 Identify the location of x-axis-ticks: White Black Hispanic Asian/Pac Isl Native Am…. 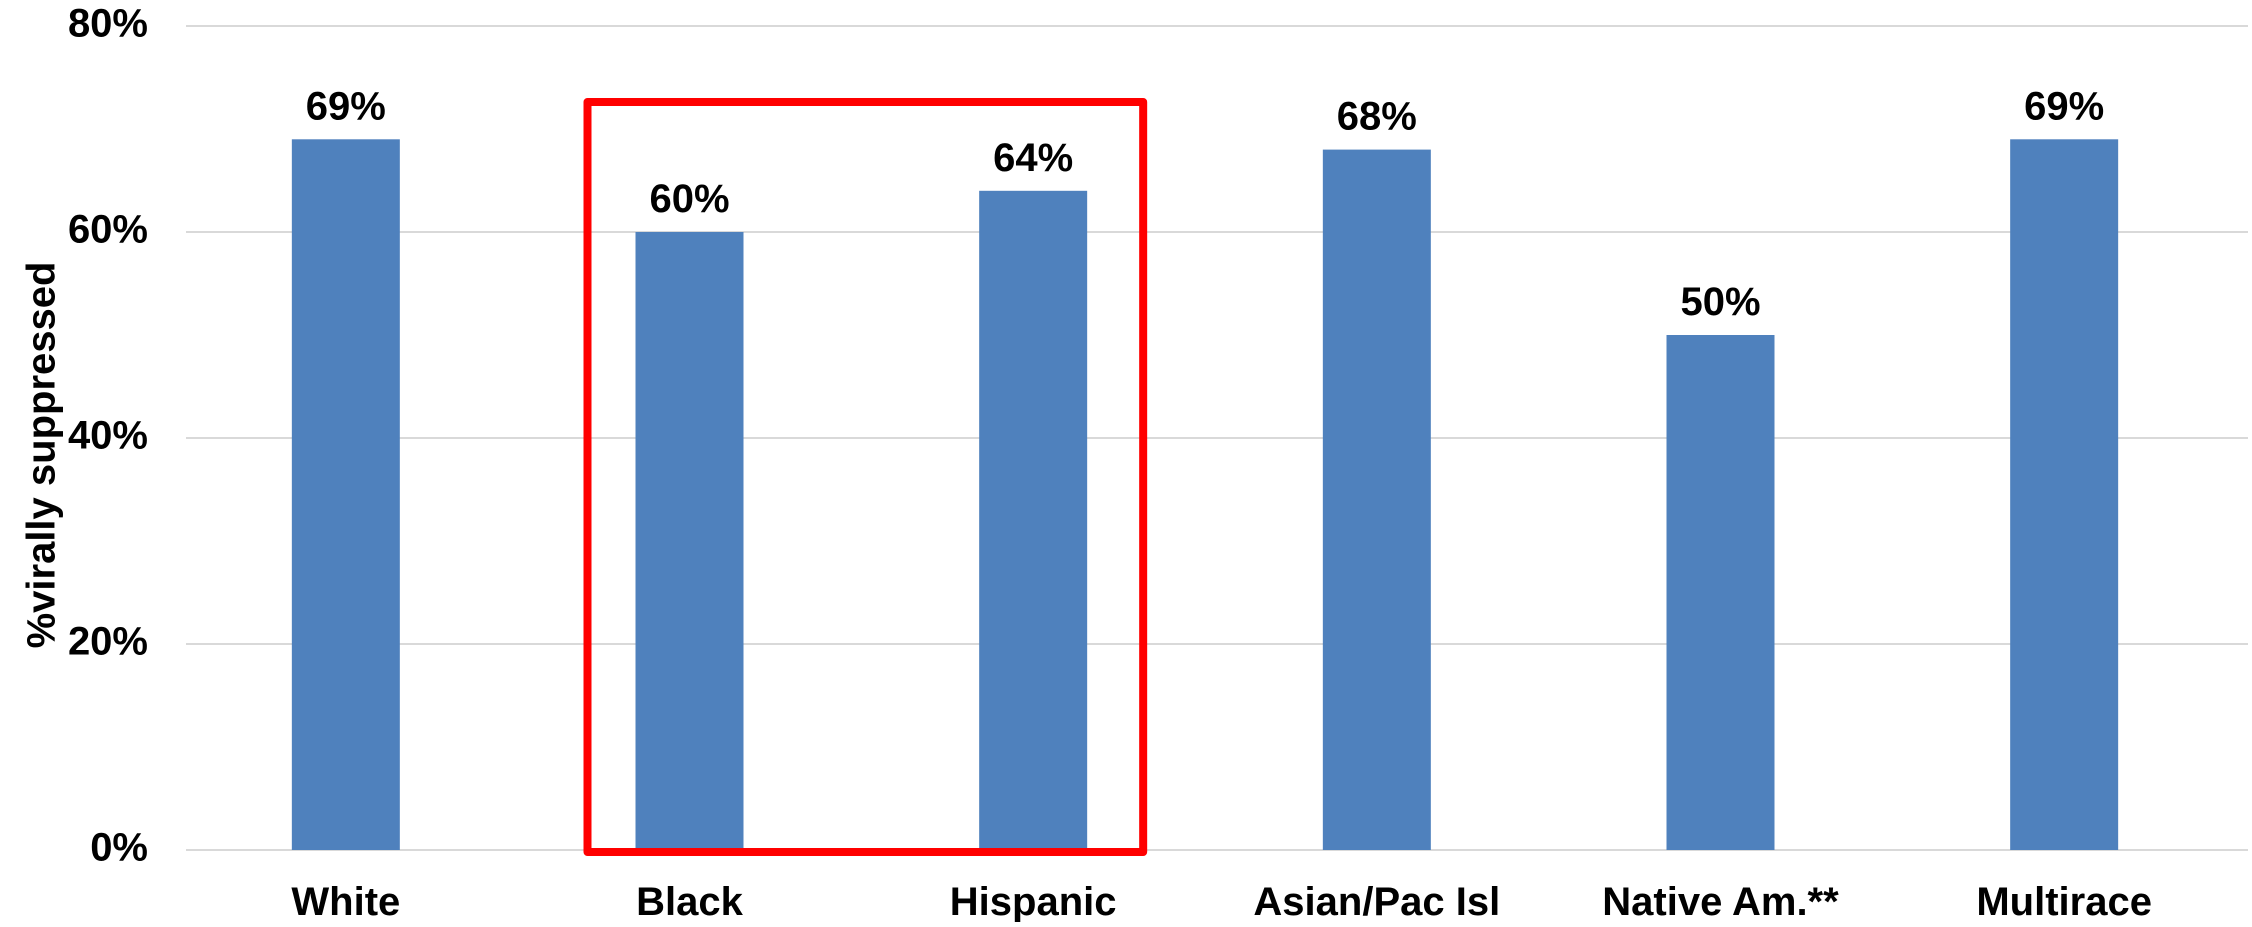
(1221, 902).